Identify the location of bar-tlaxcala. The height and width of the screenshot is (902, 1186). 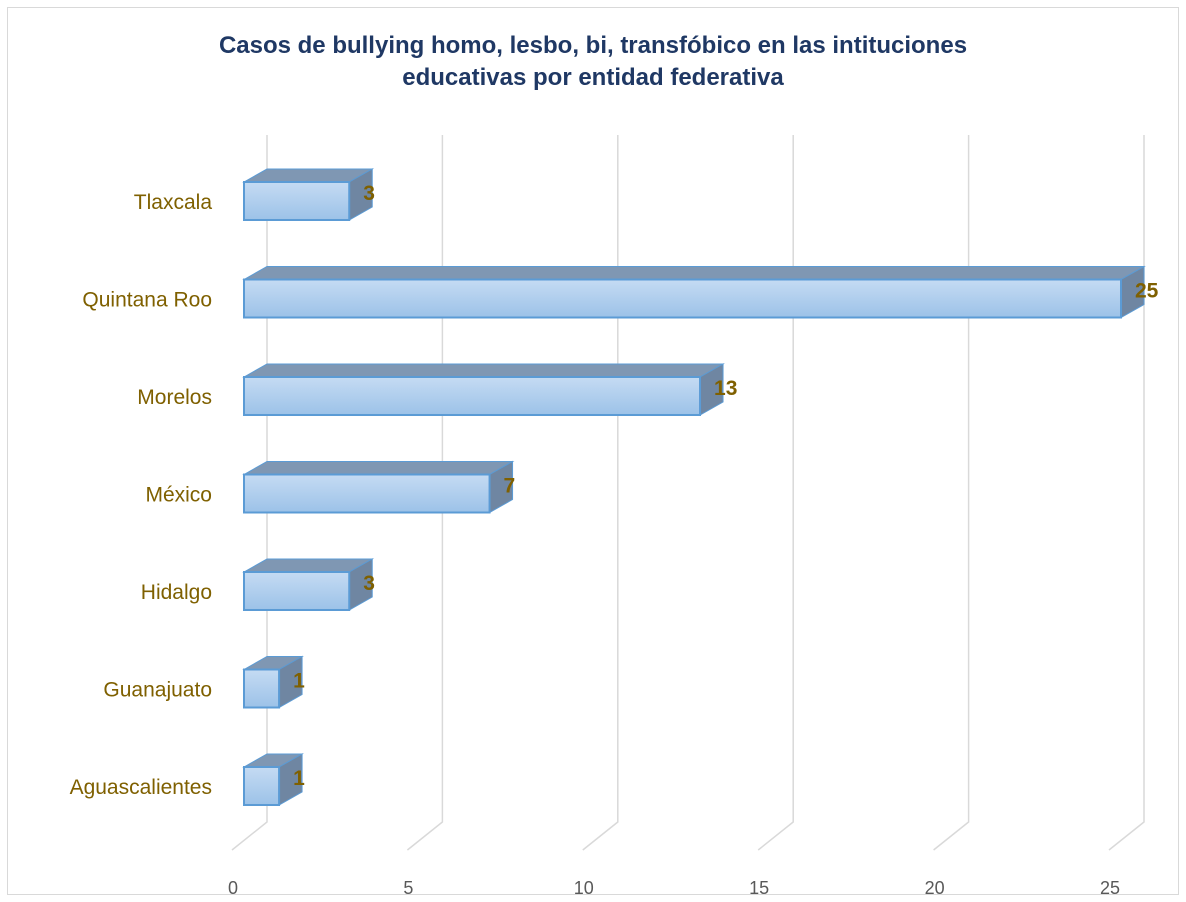
(308, 194).